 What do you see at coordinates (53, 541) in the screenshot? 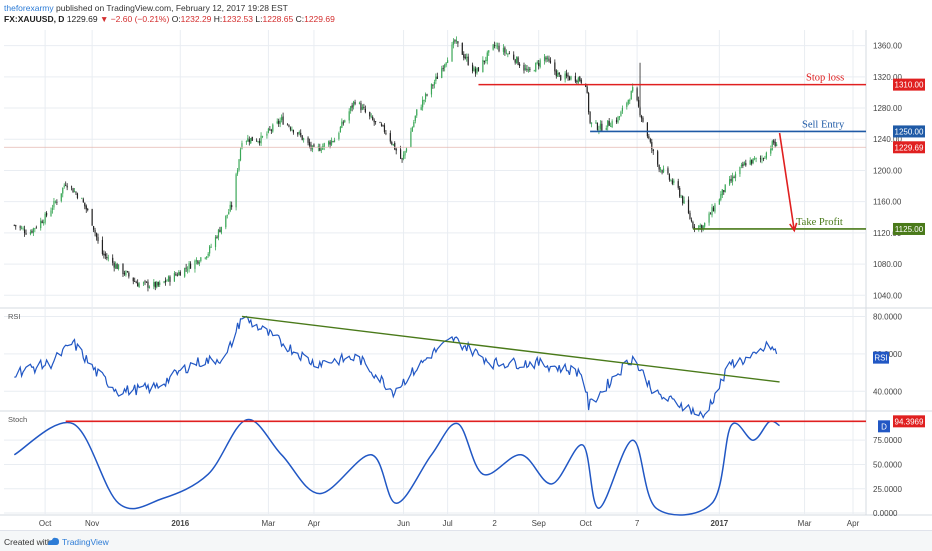
I see `tradingview-logo-icon` at bounding box center [53, 541].